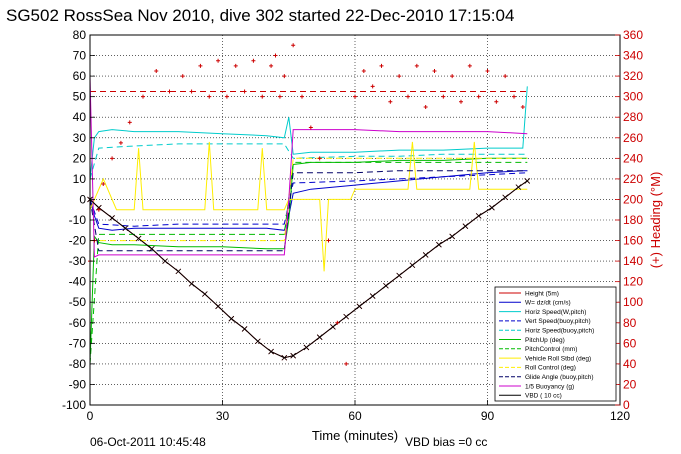  I want to click on right-tick-label: 40, so click(630, 364).